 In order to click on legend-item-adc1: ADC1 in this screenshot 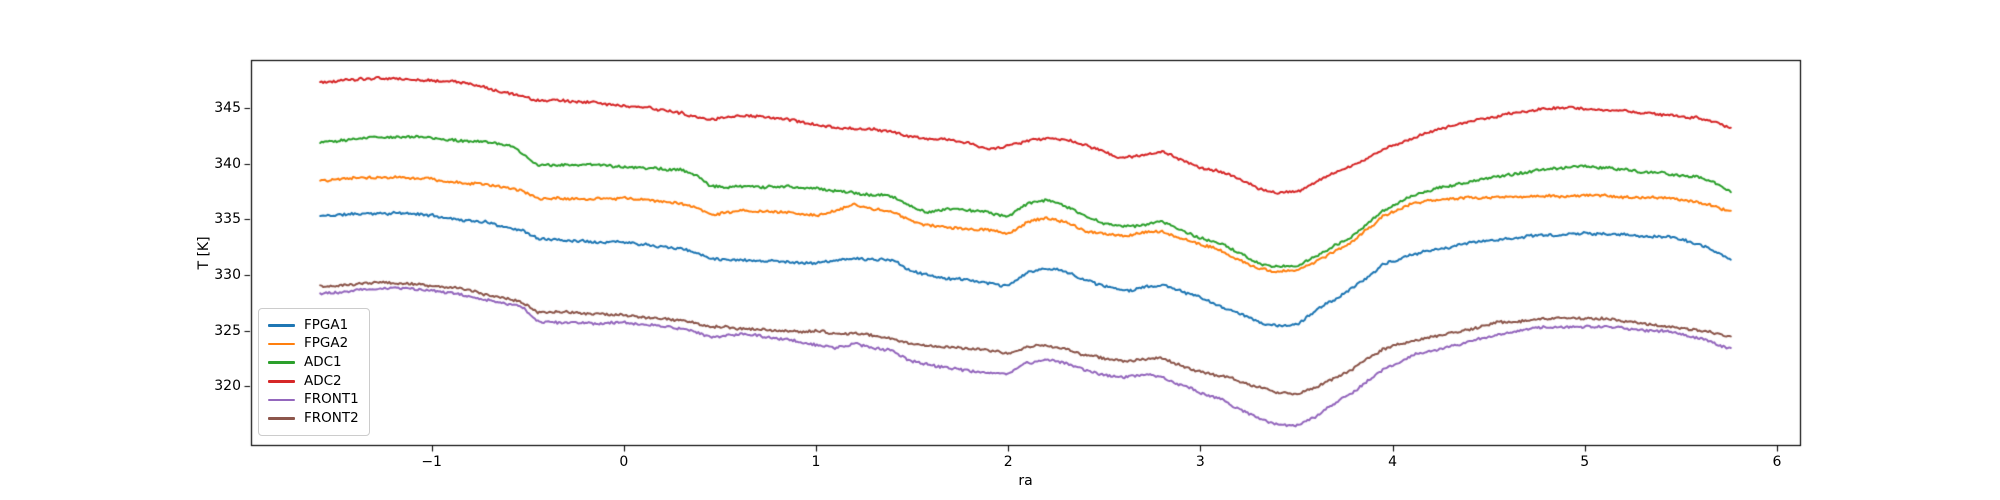, I will do `click(313, 362)`.